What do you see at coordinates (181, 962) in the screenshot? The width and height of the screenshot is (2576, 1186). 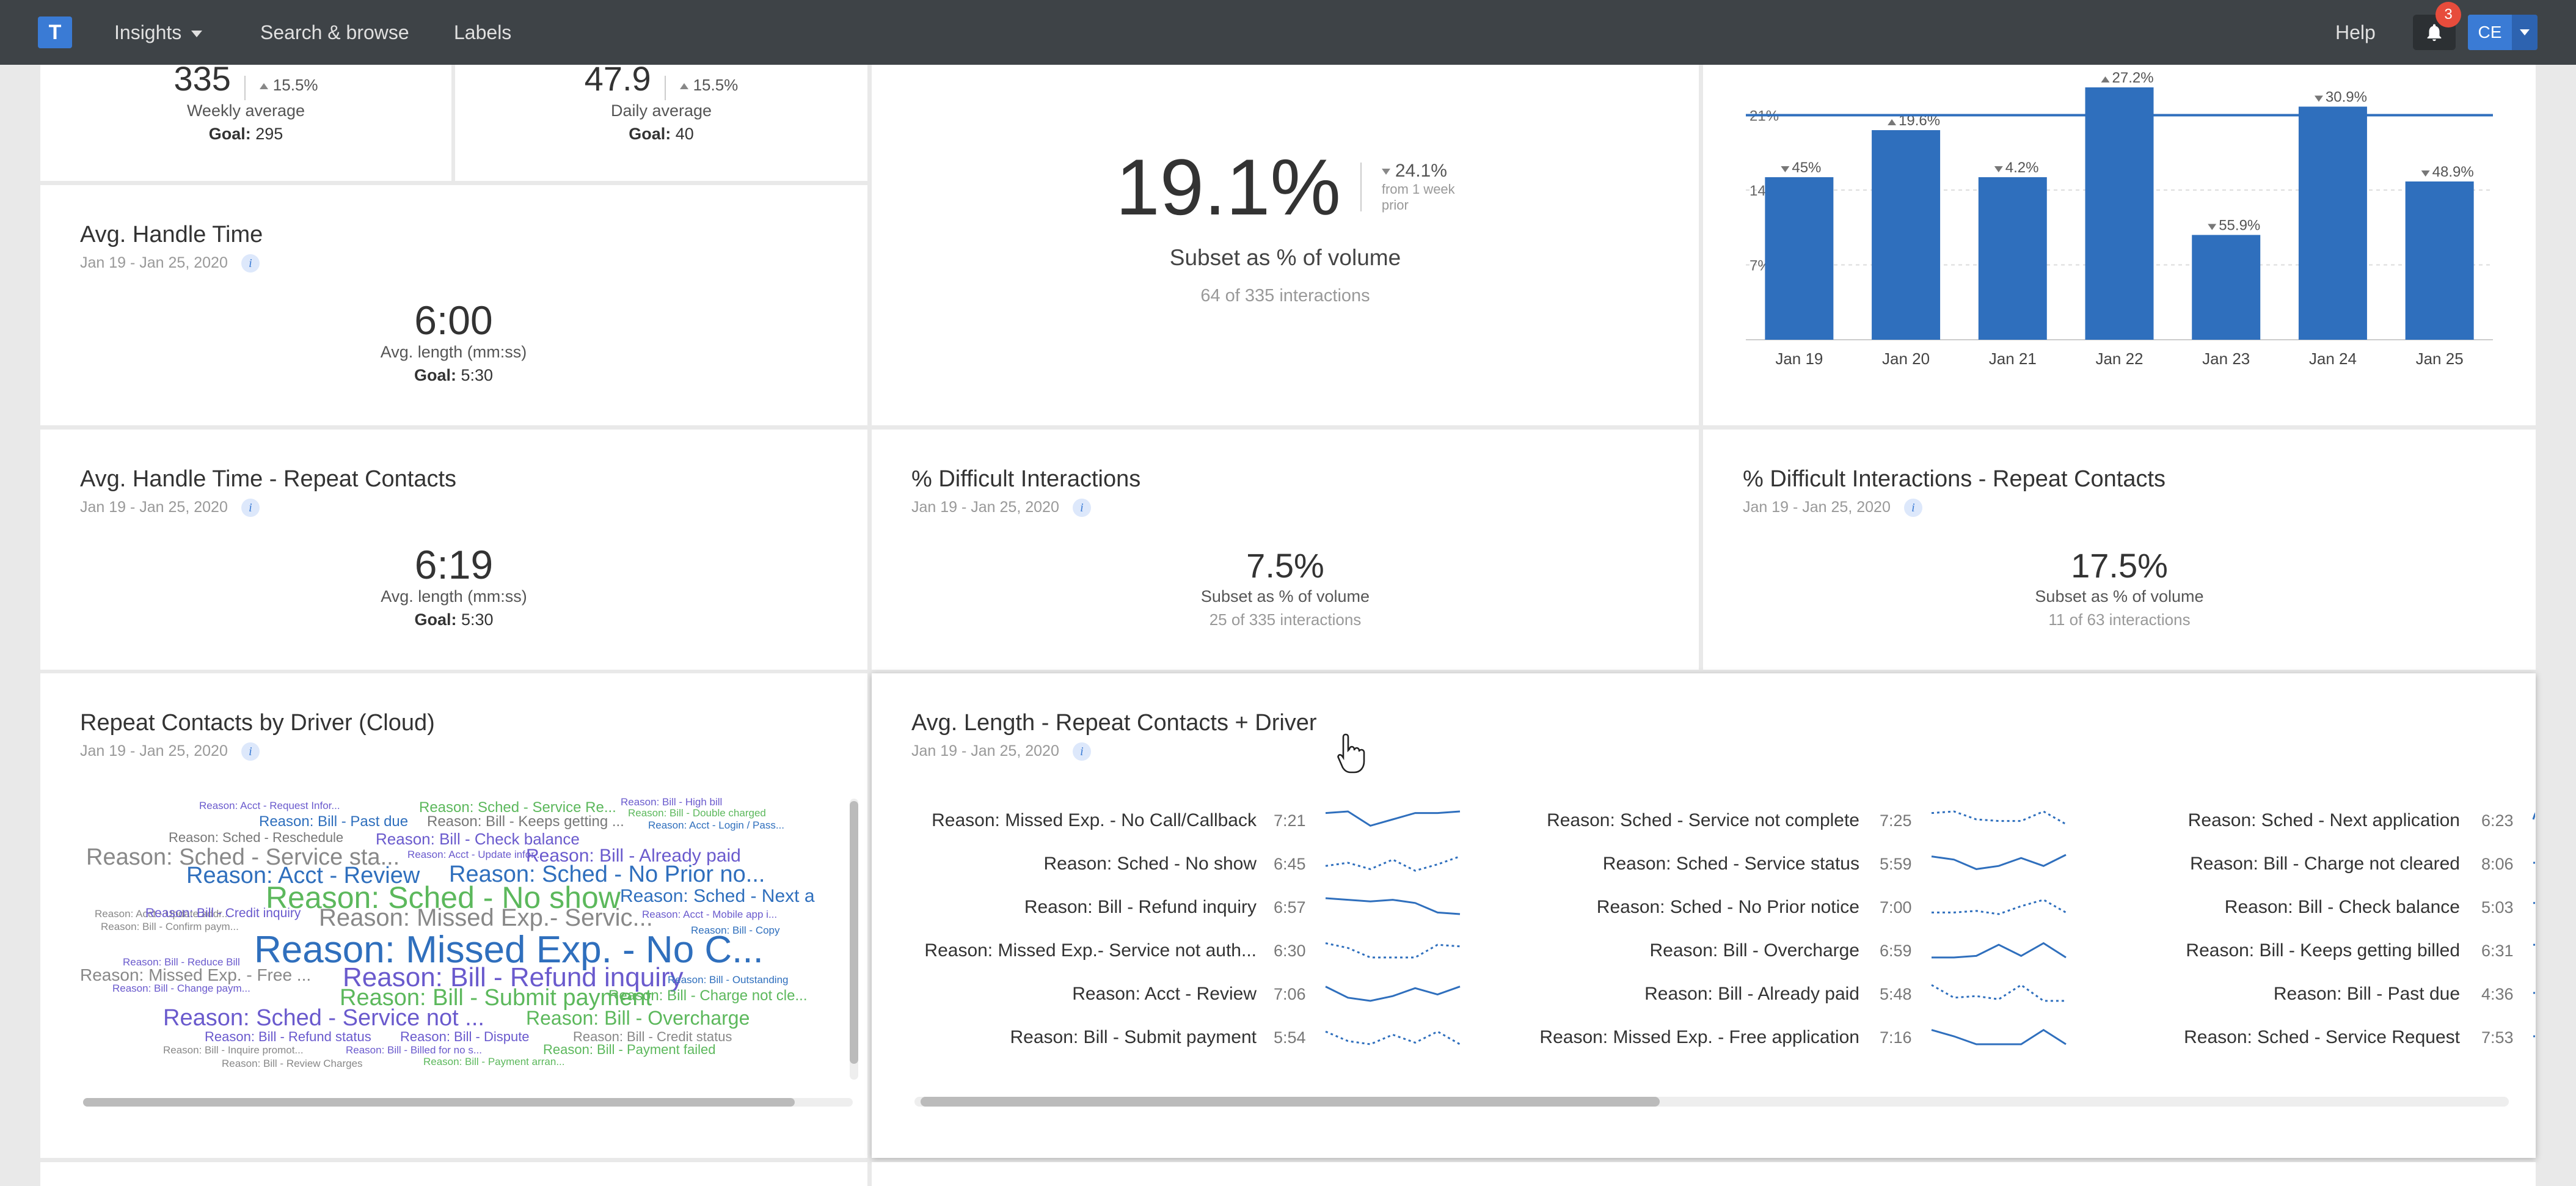 I see `word-cloud-term: Reason: Bill - Reduce Bill` at bounding box center [181, 962].